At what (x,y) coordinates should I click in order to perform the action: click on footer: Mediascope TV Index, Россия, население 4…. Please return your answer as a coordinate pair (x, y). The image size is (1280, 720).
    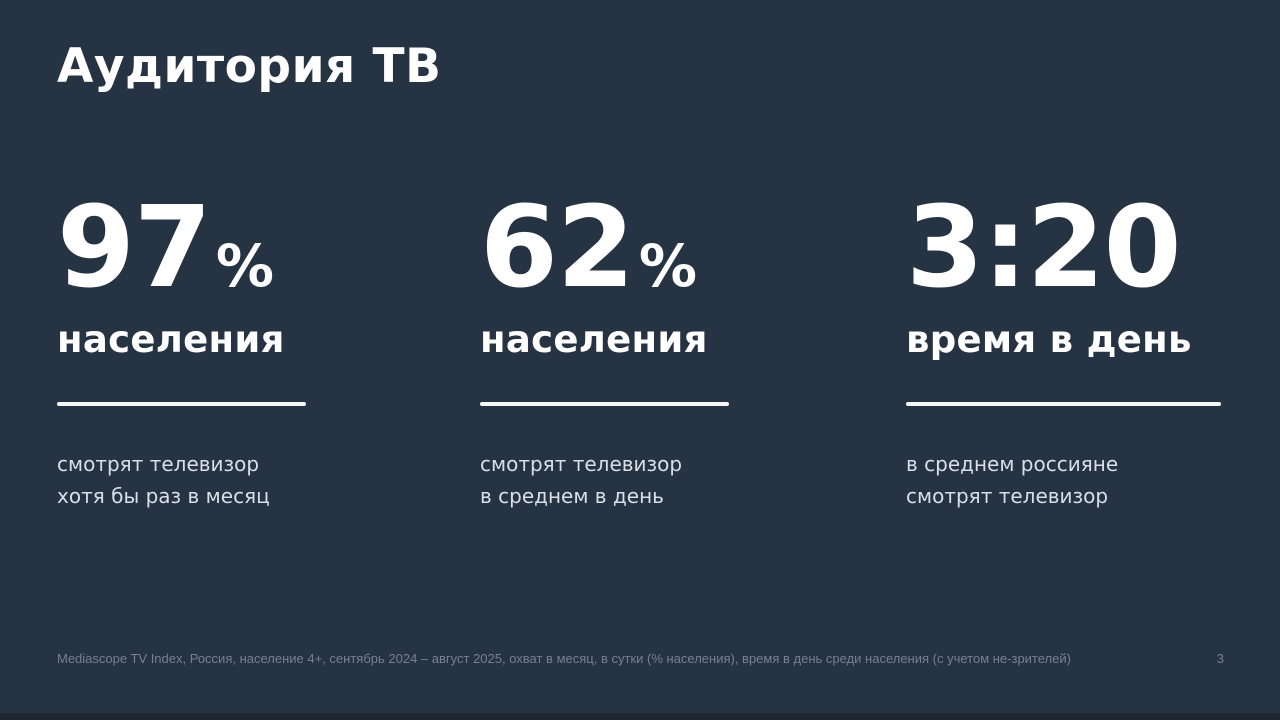
    Looking at the image, I should click on (640, 659).